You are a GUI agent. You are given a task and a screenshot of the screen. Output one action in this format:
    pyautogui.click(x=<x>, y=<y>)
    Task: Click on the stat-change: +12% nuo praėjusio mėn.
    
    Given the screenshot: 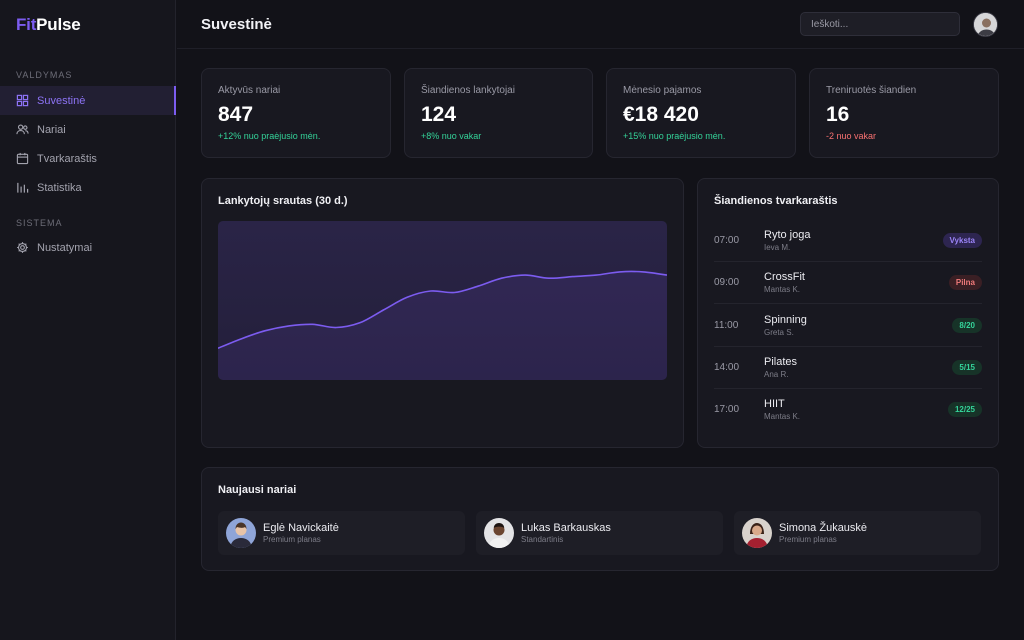 What is the action you would take?
    pyautogui.click(x=269, y=136)
    